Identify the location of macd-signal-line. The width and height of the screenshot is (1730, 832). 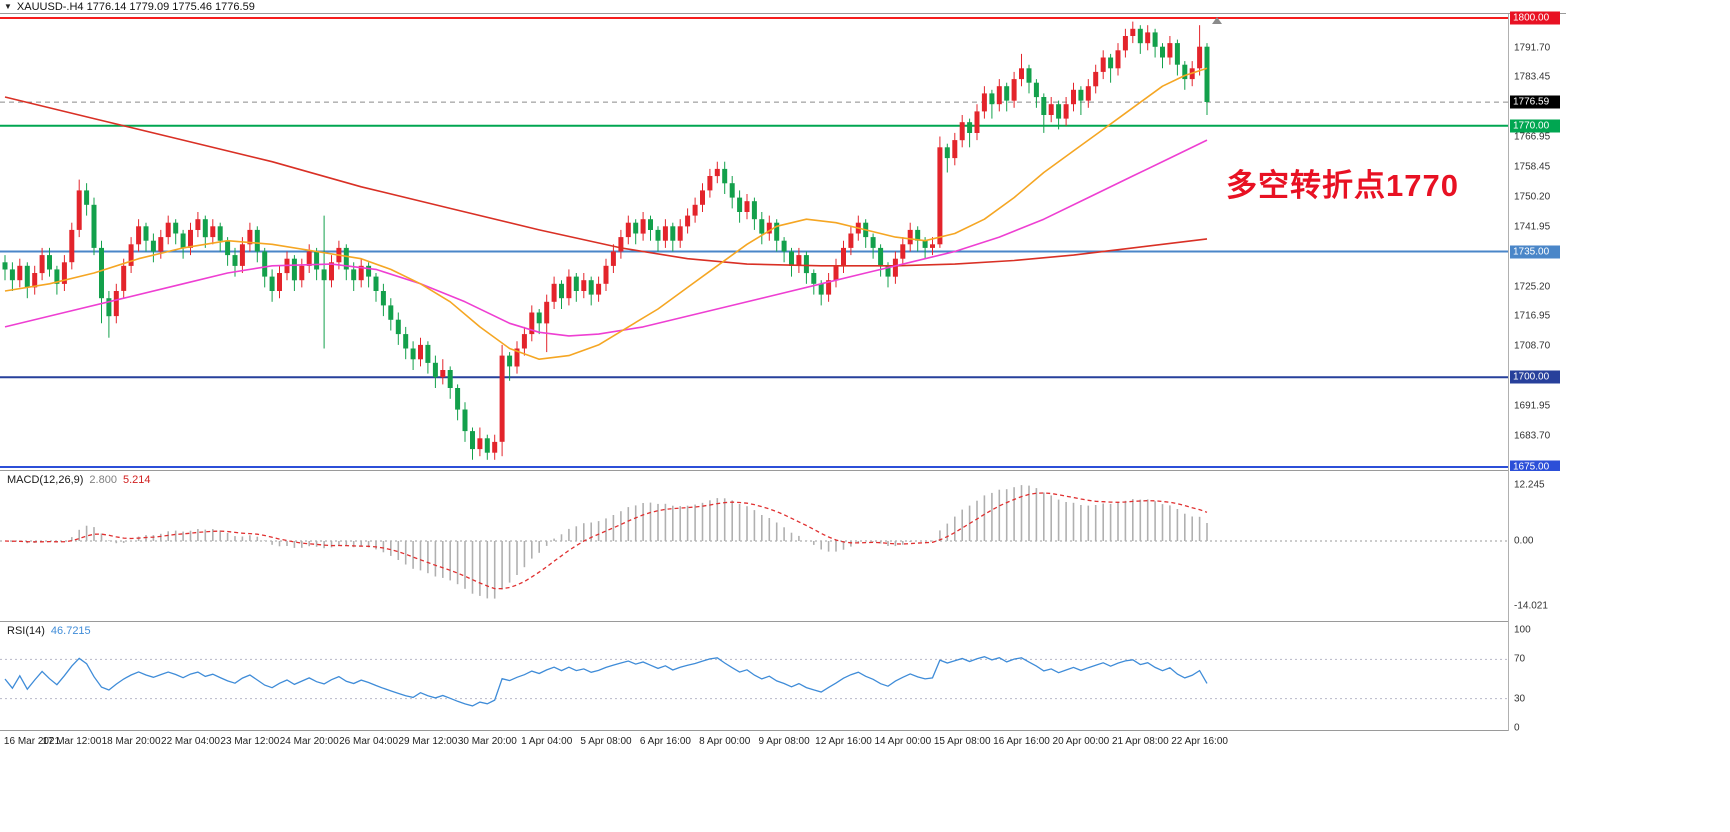
(606, 541).